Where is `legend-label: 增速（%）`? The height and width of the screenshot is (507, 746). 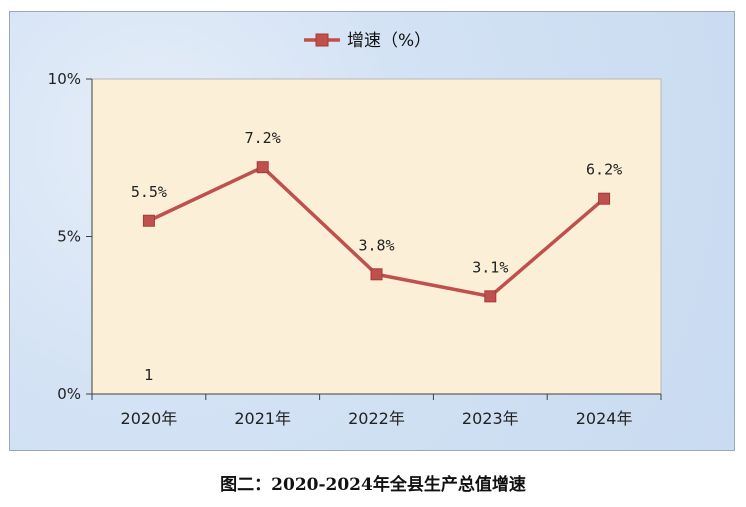 legend-label: 增速（%） is located at coordinates (389, 41).